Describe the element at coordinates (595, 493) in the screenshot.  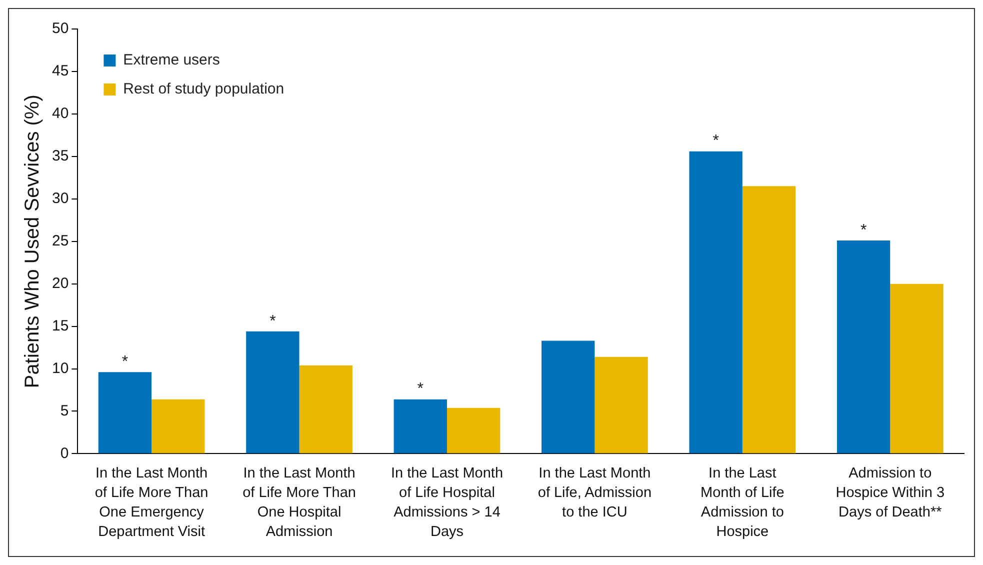
I see `x-tick-label: In the Last Month of Life, Admission to the ICU` at that location.